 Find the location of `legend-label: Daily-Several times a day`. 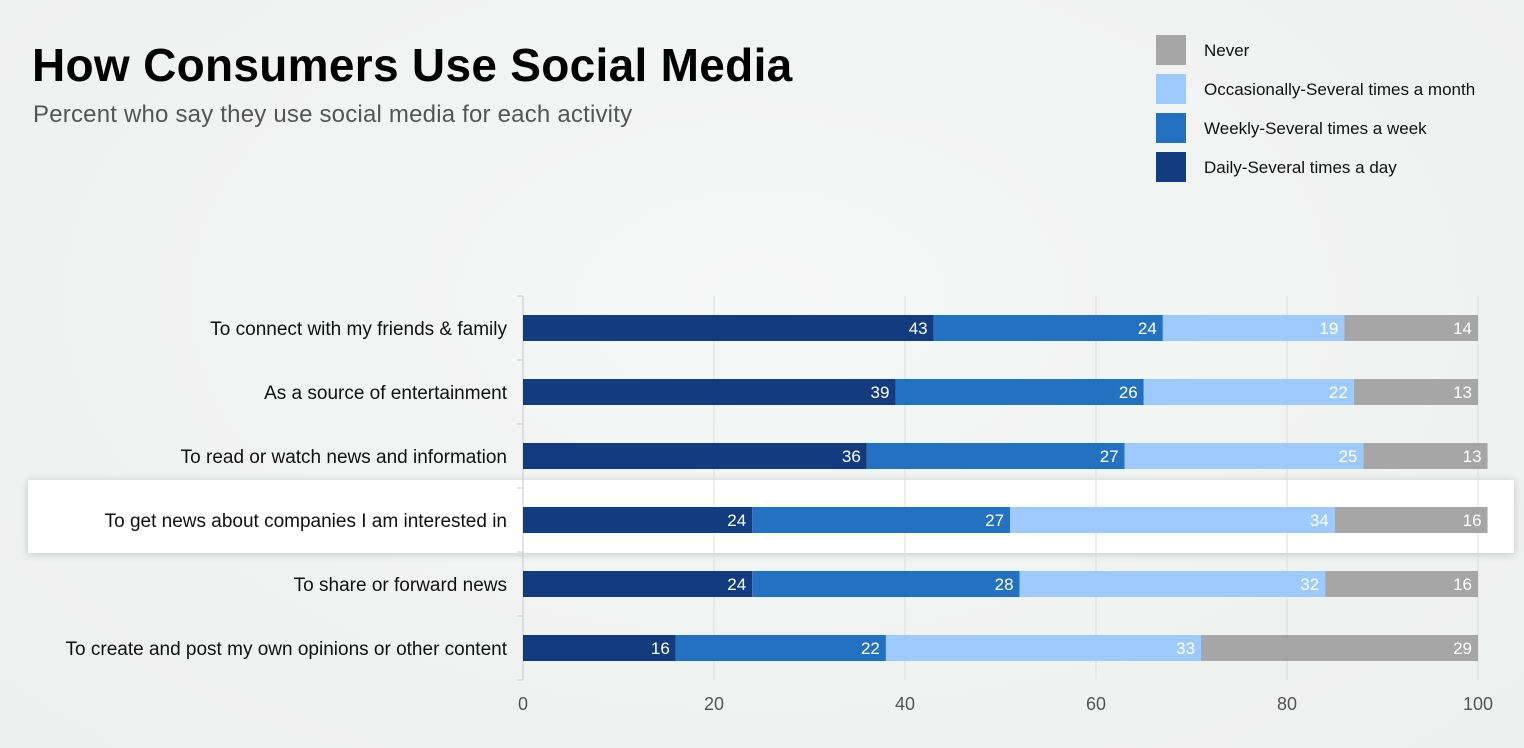

legend-label: Daily-Several times a day is located at coordinates (1300, 167).